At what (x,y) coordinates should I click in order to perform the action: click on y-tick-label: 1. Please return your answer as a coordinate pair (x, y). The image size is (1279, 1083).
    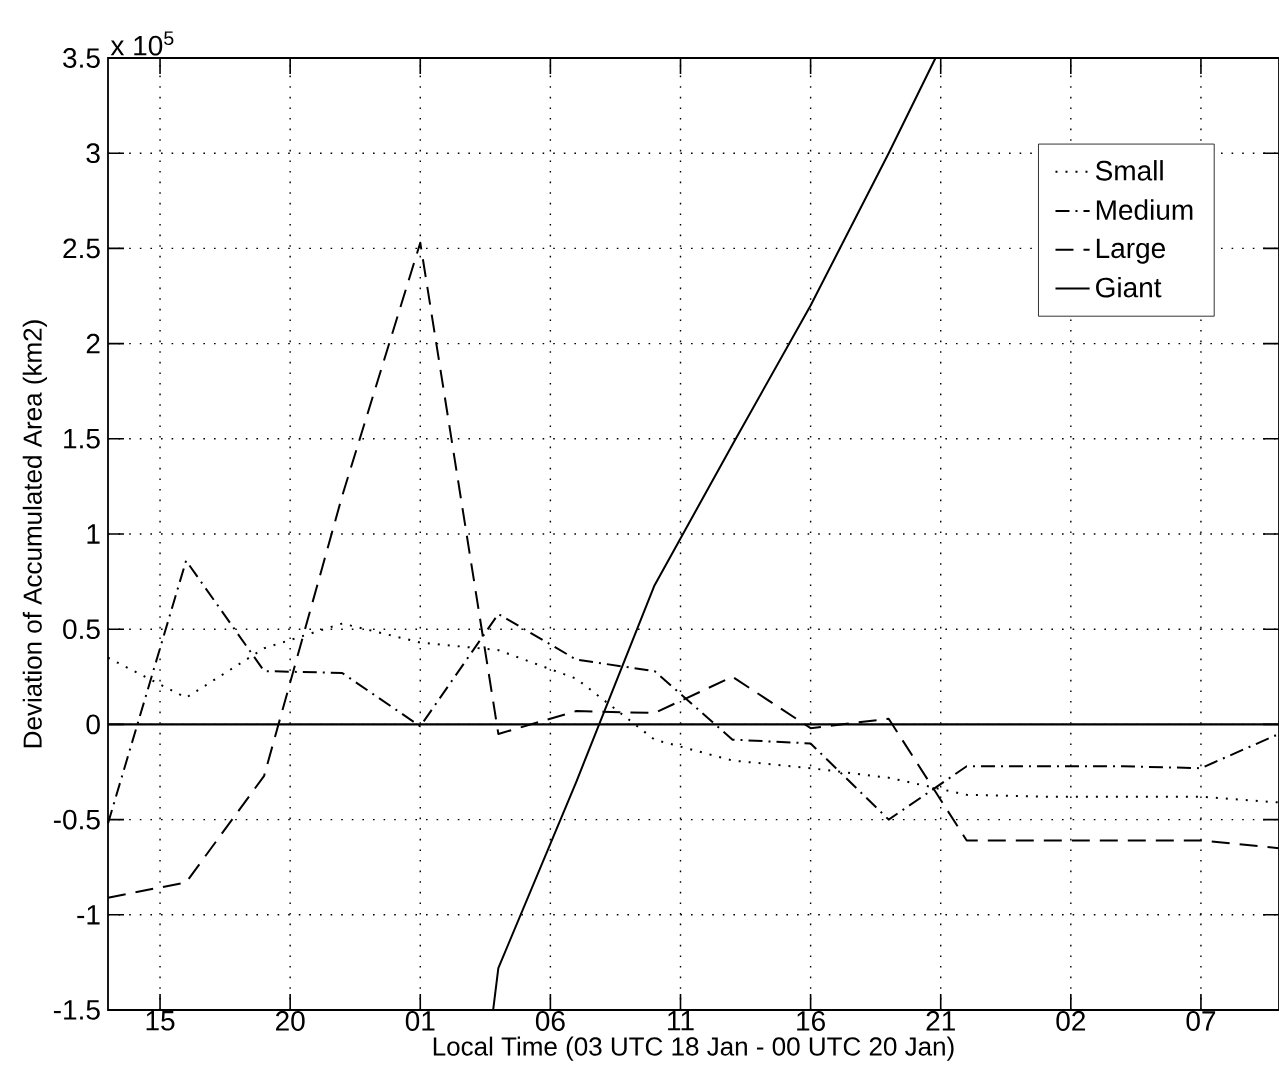
    Looking at the image, I should click on (93, 534).